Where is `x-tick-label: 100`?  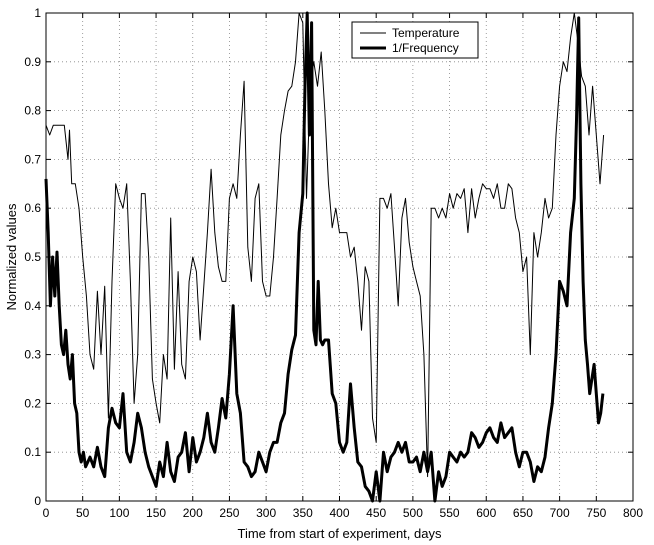
x-tick-label: 100 is located at coordinates (119, 513).